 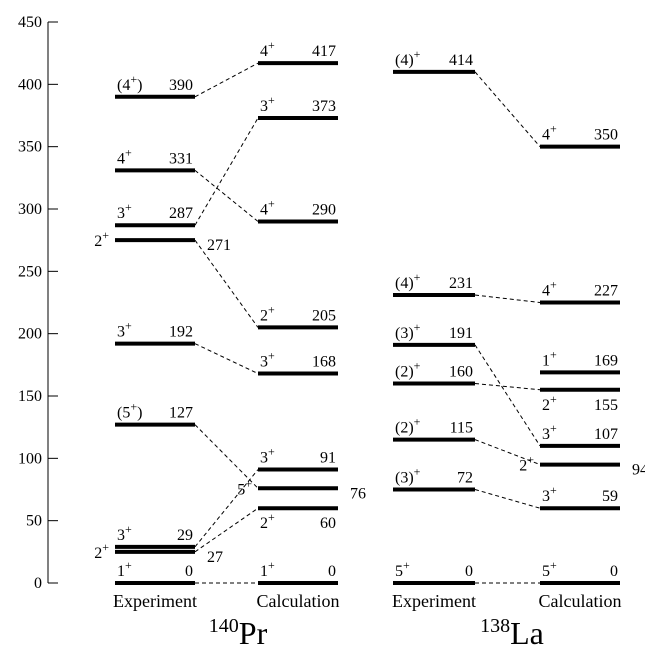 What do you see at coordinates (30, 458) in the screenshot?
I see `y-tick-label: 100` at bounding box center [30, 458].